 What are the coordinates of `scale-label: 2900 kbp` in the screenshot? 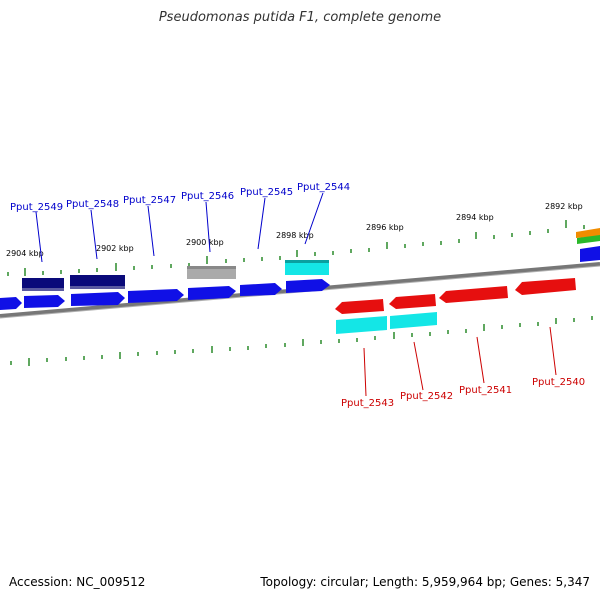 It's located at (205, 242).